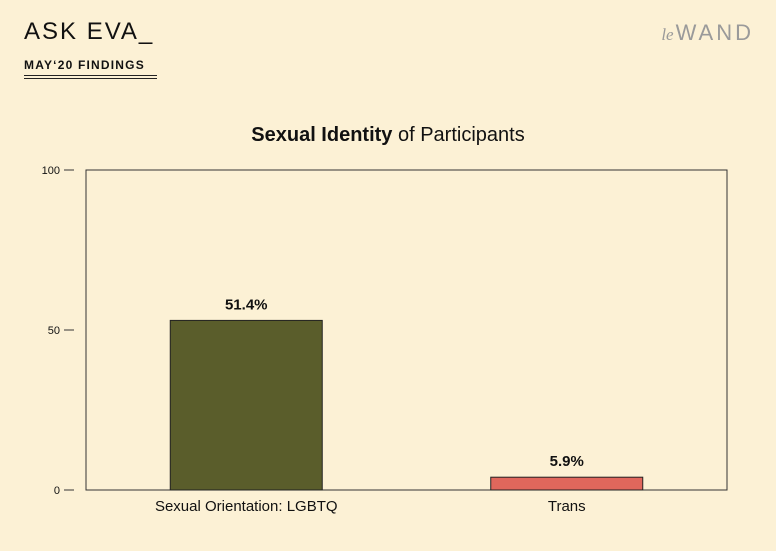  Describe the element at coordinates (458, 135) in the screenshot. I see `chart-title-rest: of Participants` at that location.